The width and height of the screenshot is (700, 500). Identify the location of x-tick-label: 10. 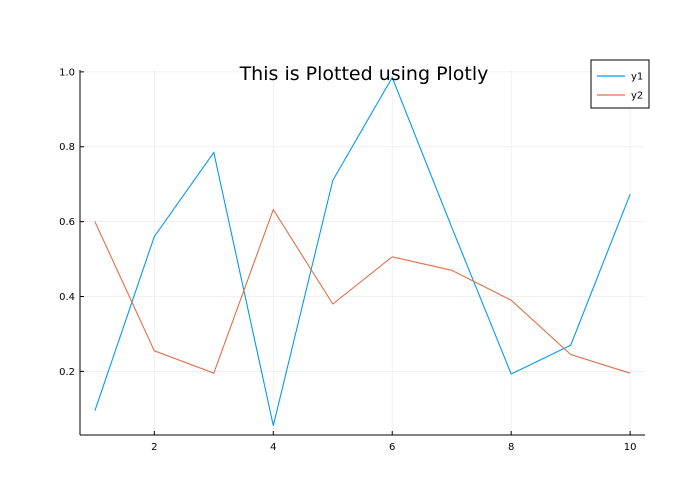
(630, 447).